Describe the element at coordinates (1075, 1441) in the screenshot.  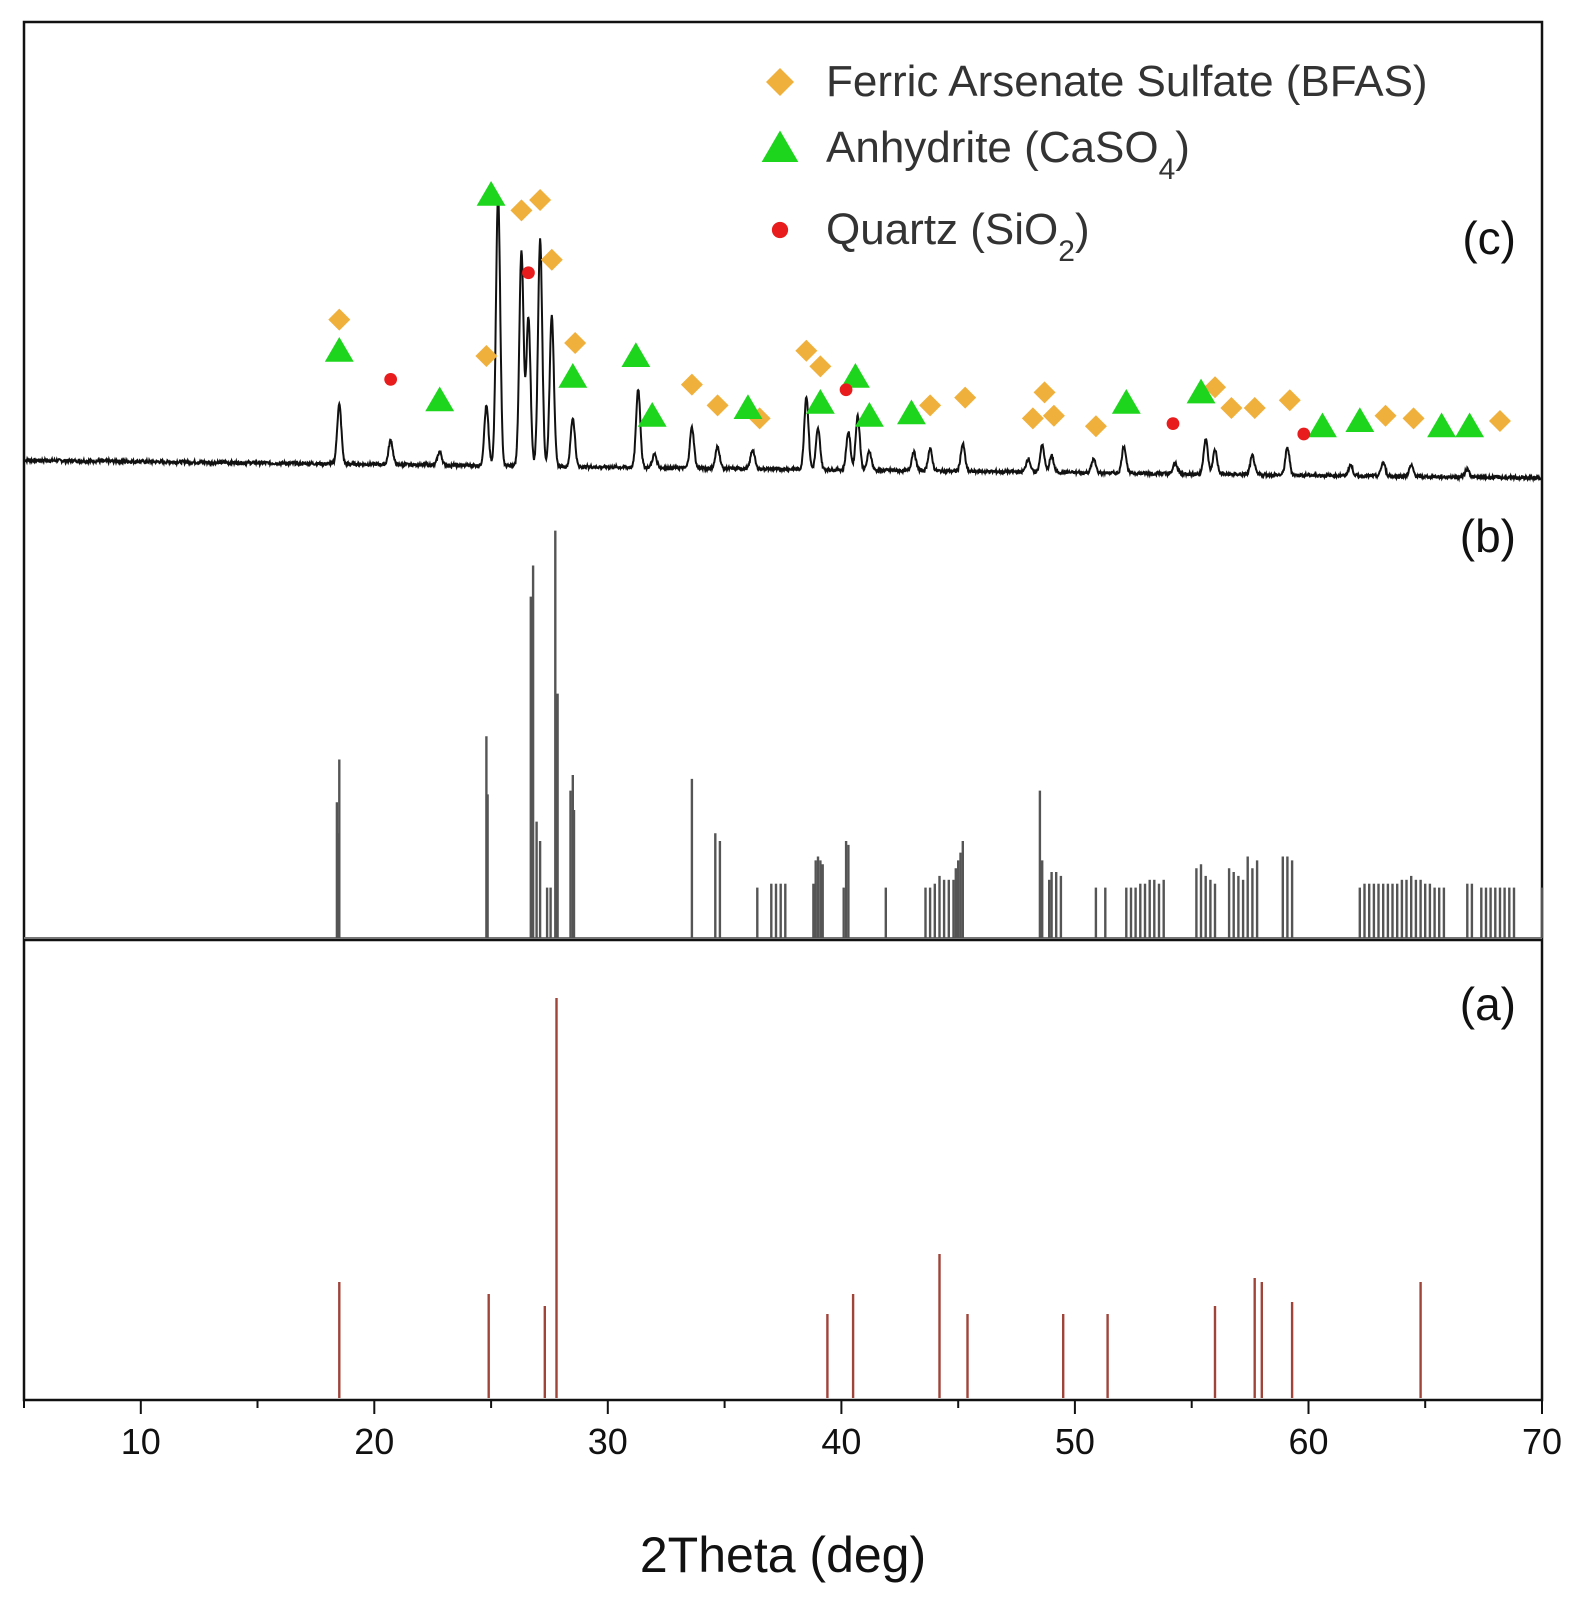
I see `x-tick-label: 50` at that location.